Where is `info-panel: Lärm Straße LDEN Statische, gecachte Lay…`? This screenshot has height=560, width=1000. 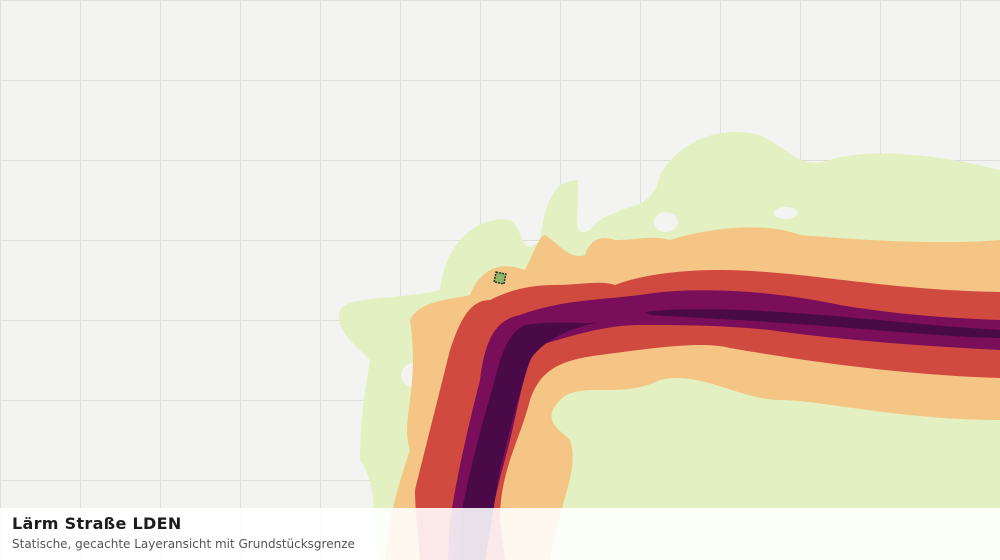
info-panel: Lärm Straße LDEN Statische, gecachte Lay… is located at coordinates (500, 534).